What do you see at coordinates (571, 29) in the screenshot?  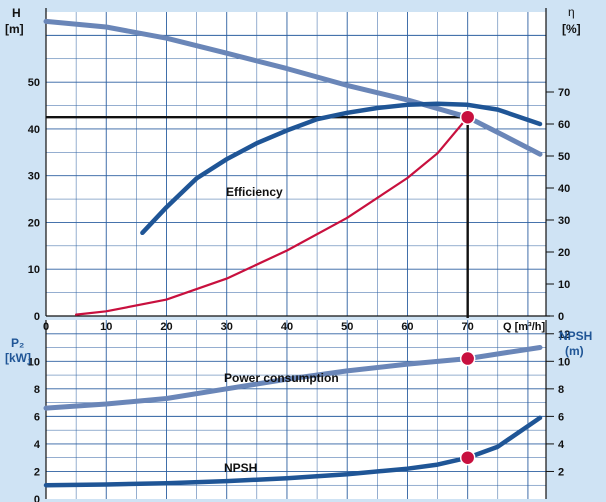 I see `efficiency-axis-unit: [%]` at bounding box center [571, 29].